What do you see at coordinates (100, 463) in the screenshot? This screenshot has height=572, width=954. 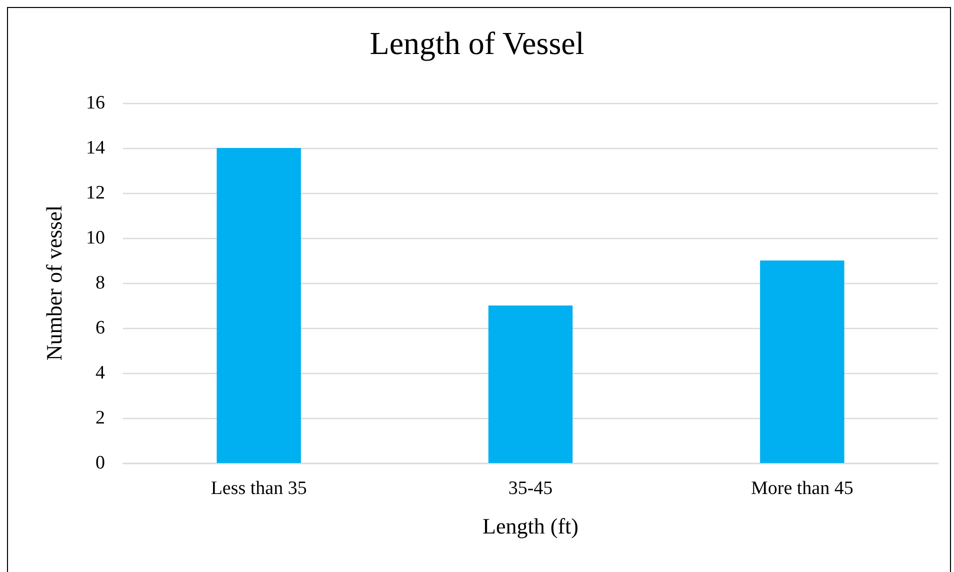 I see `y-tick-label: 0` at bounding box center [100, 463].